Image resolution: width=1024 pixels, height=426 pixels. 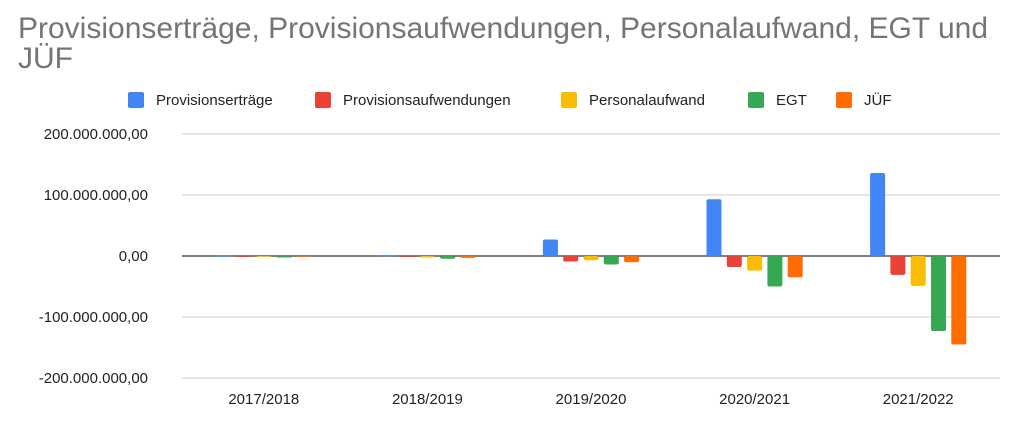 I want to click on legend-label: JÜF, so click(x=878, y=100).